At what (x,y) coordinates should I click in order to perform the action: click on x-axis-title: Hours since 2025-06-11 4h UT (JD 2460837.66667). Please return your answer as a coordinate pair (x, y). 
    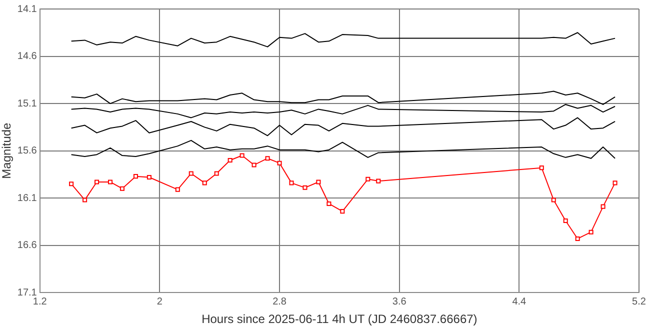
    Looking at the image, I should click on (340, 319).